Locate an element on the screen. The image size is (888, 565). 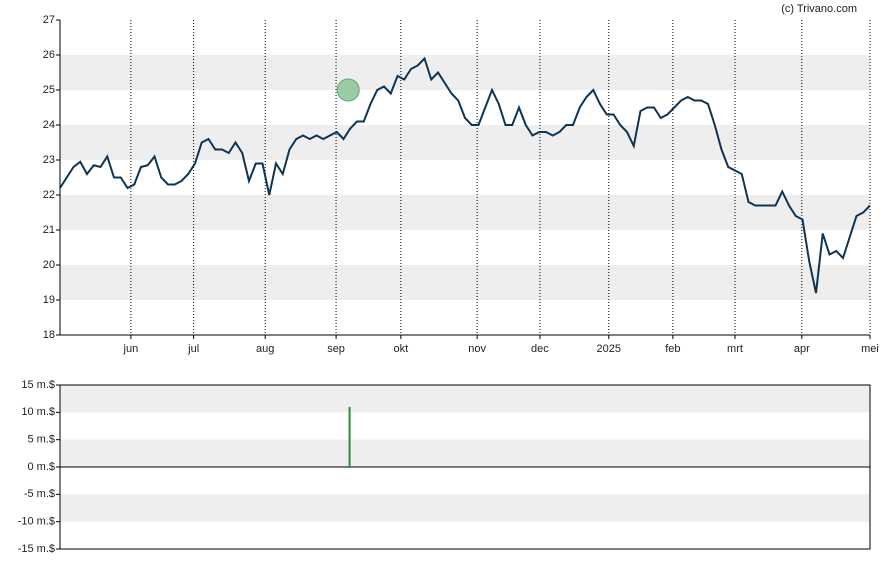
x-tick-label: jul is located at coordinates (193, 349).